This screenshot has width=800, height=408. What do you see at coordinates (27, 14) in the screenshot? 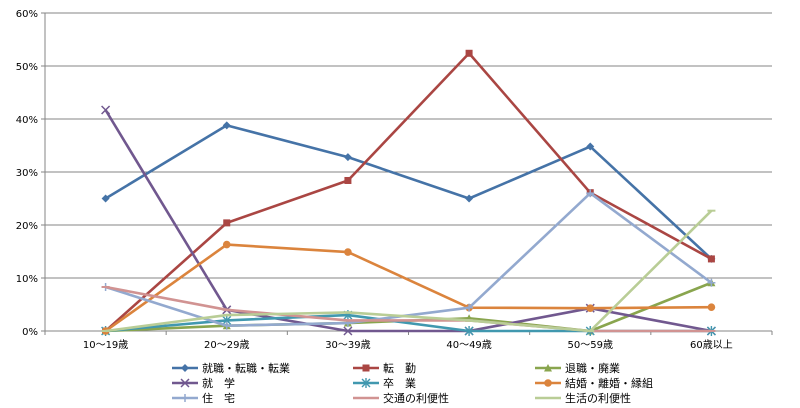
I see `y-tick-label: 60%` at bounding box center [27, 14].